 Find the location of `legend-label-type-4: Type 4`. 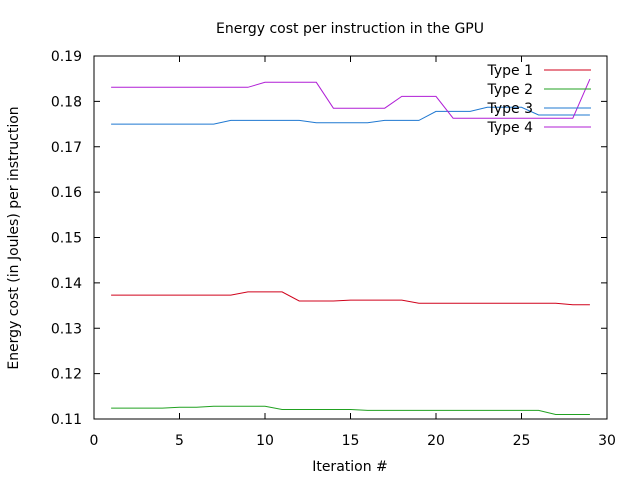

legend-label-type-4: Type 4 is located at coordinates (509, 128).